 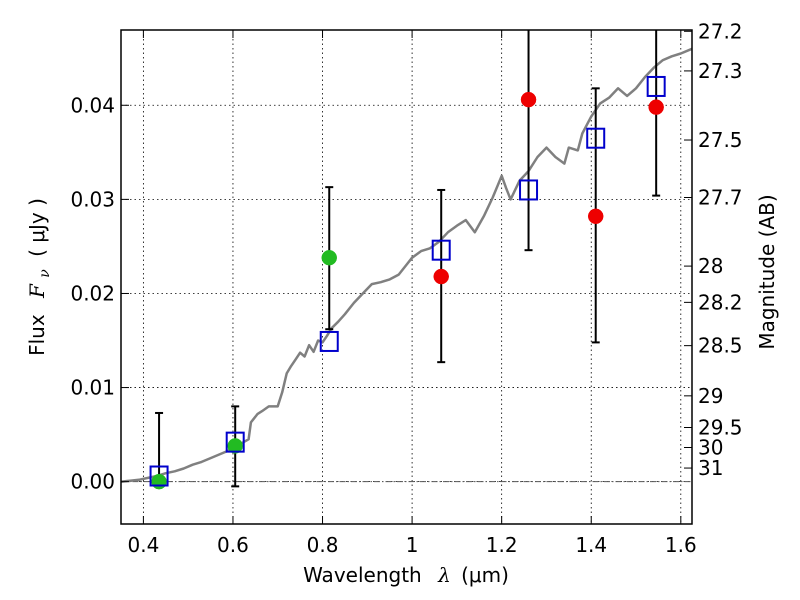 I want to click on mag-tick-label: 27.5, so click(x=720, y=140).